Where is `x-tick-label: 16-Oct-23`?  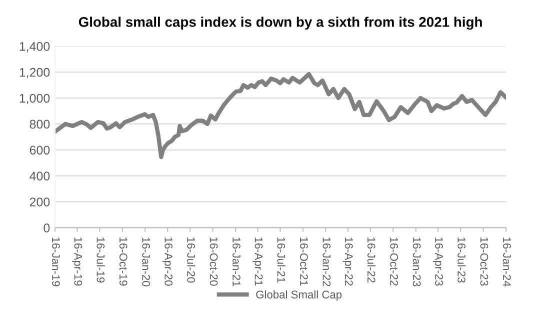 x-tick-label: 16-Oct-23 is located at coordinates (484, 262).